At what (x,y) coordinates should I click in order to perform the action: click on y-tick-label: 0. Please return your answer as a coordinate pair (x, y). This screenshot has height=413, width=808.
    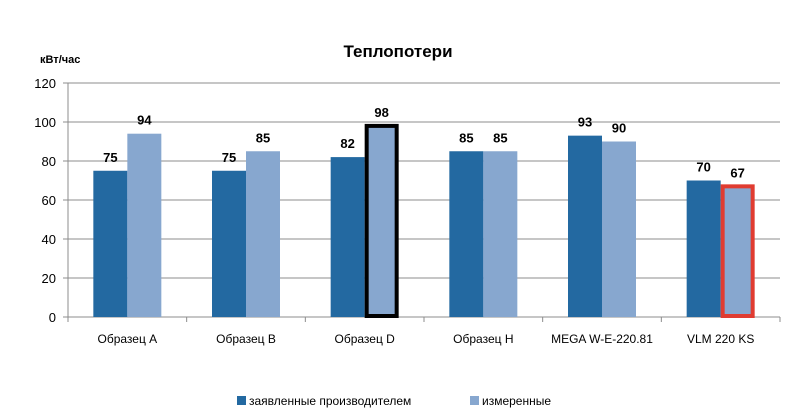
    Looking at the image, I should click on (52, 317).